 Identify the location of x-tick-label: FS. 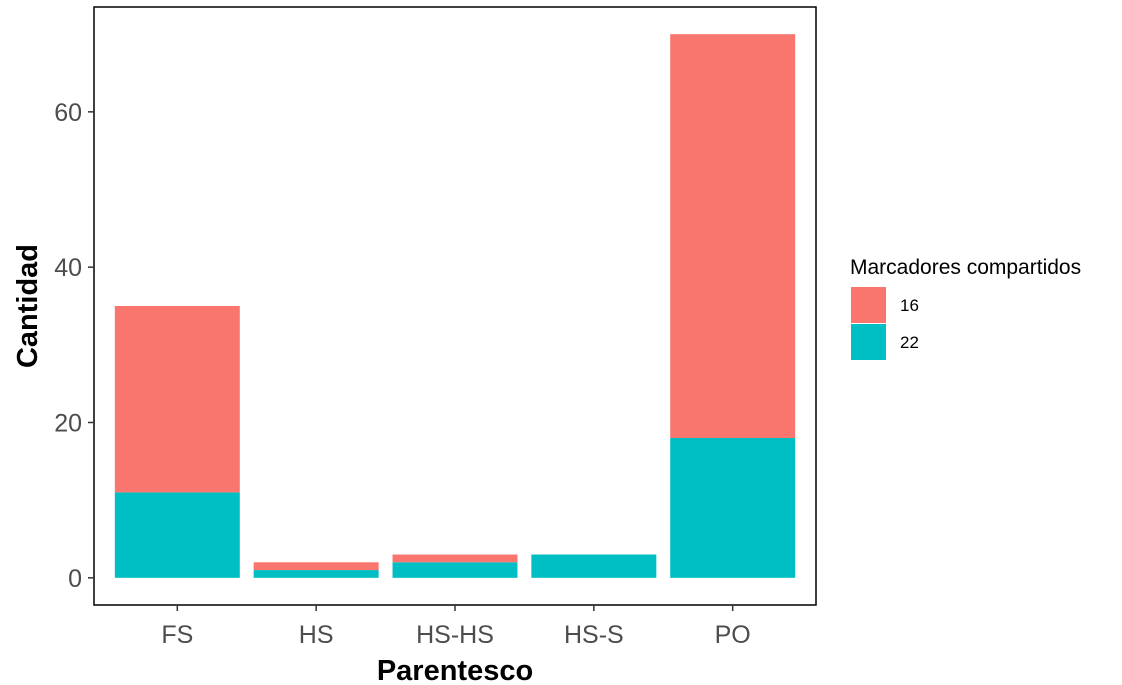
(177, 635).